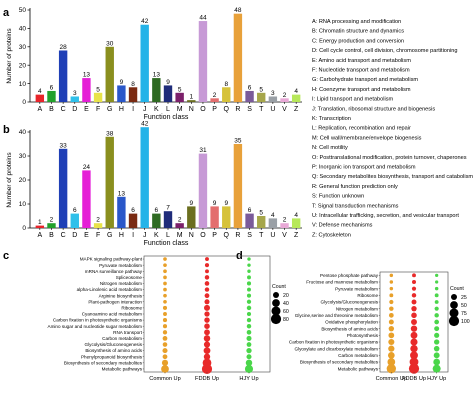  I want to click on bar-E, so click(86, 199).